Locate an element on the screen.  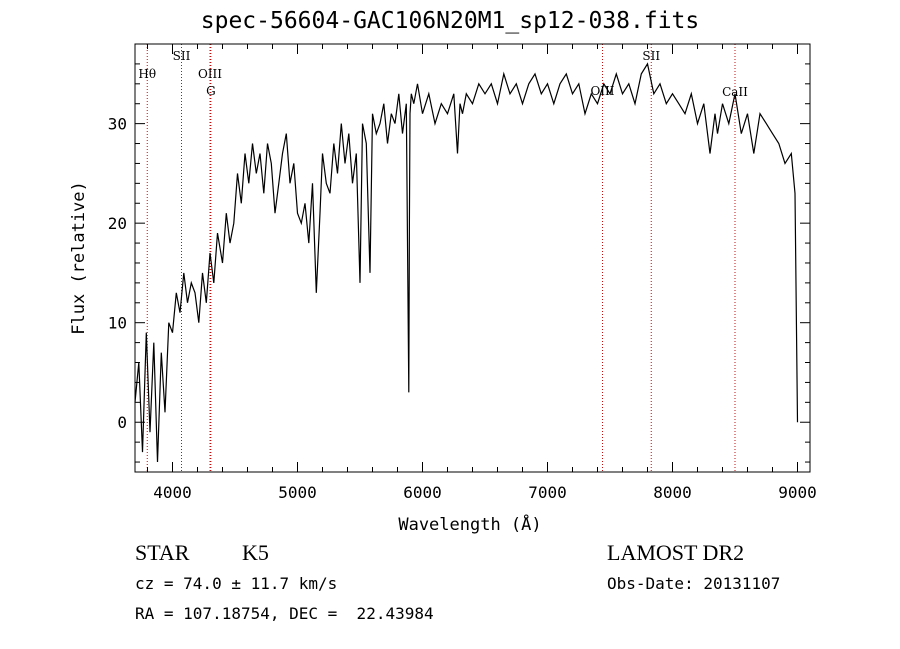
y-tick-label: 20 is located at coordinates (117, 223).